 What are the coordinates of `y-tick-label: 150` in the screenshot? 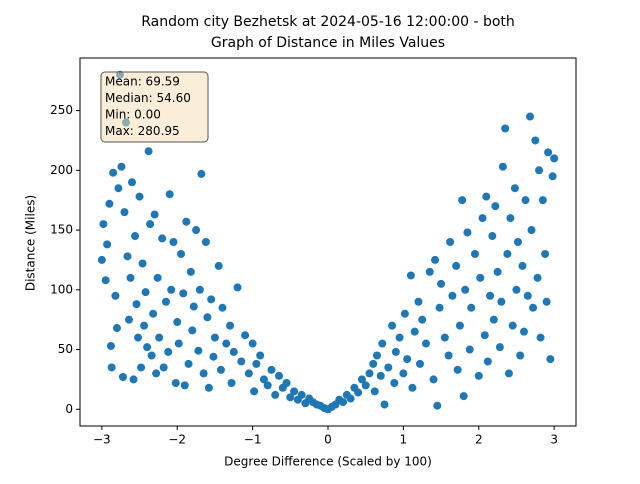 It's located at (61, 230).